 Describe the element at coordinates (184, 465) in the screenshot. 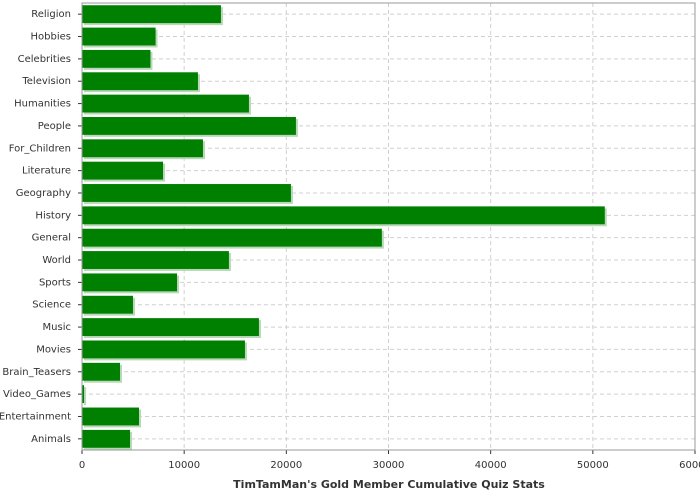

I see `x-tick-label: 10000` at that location.